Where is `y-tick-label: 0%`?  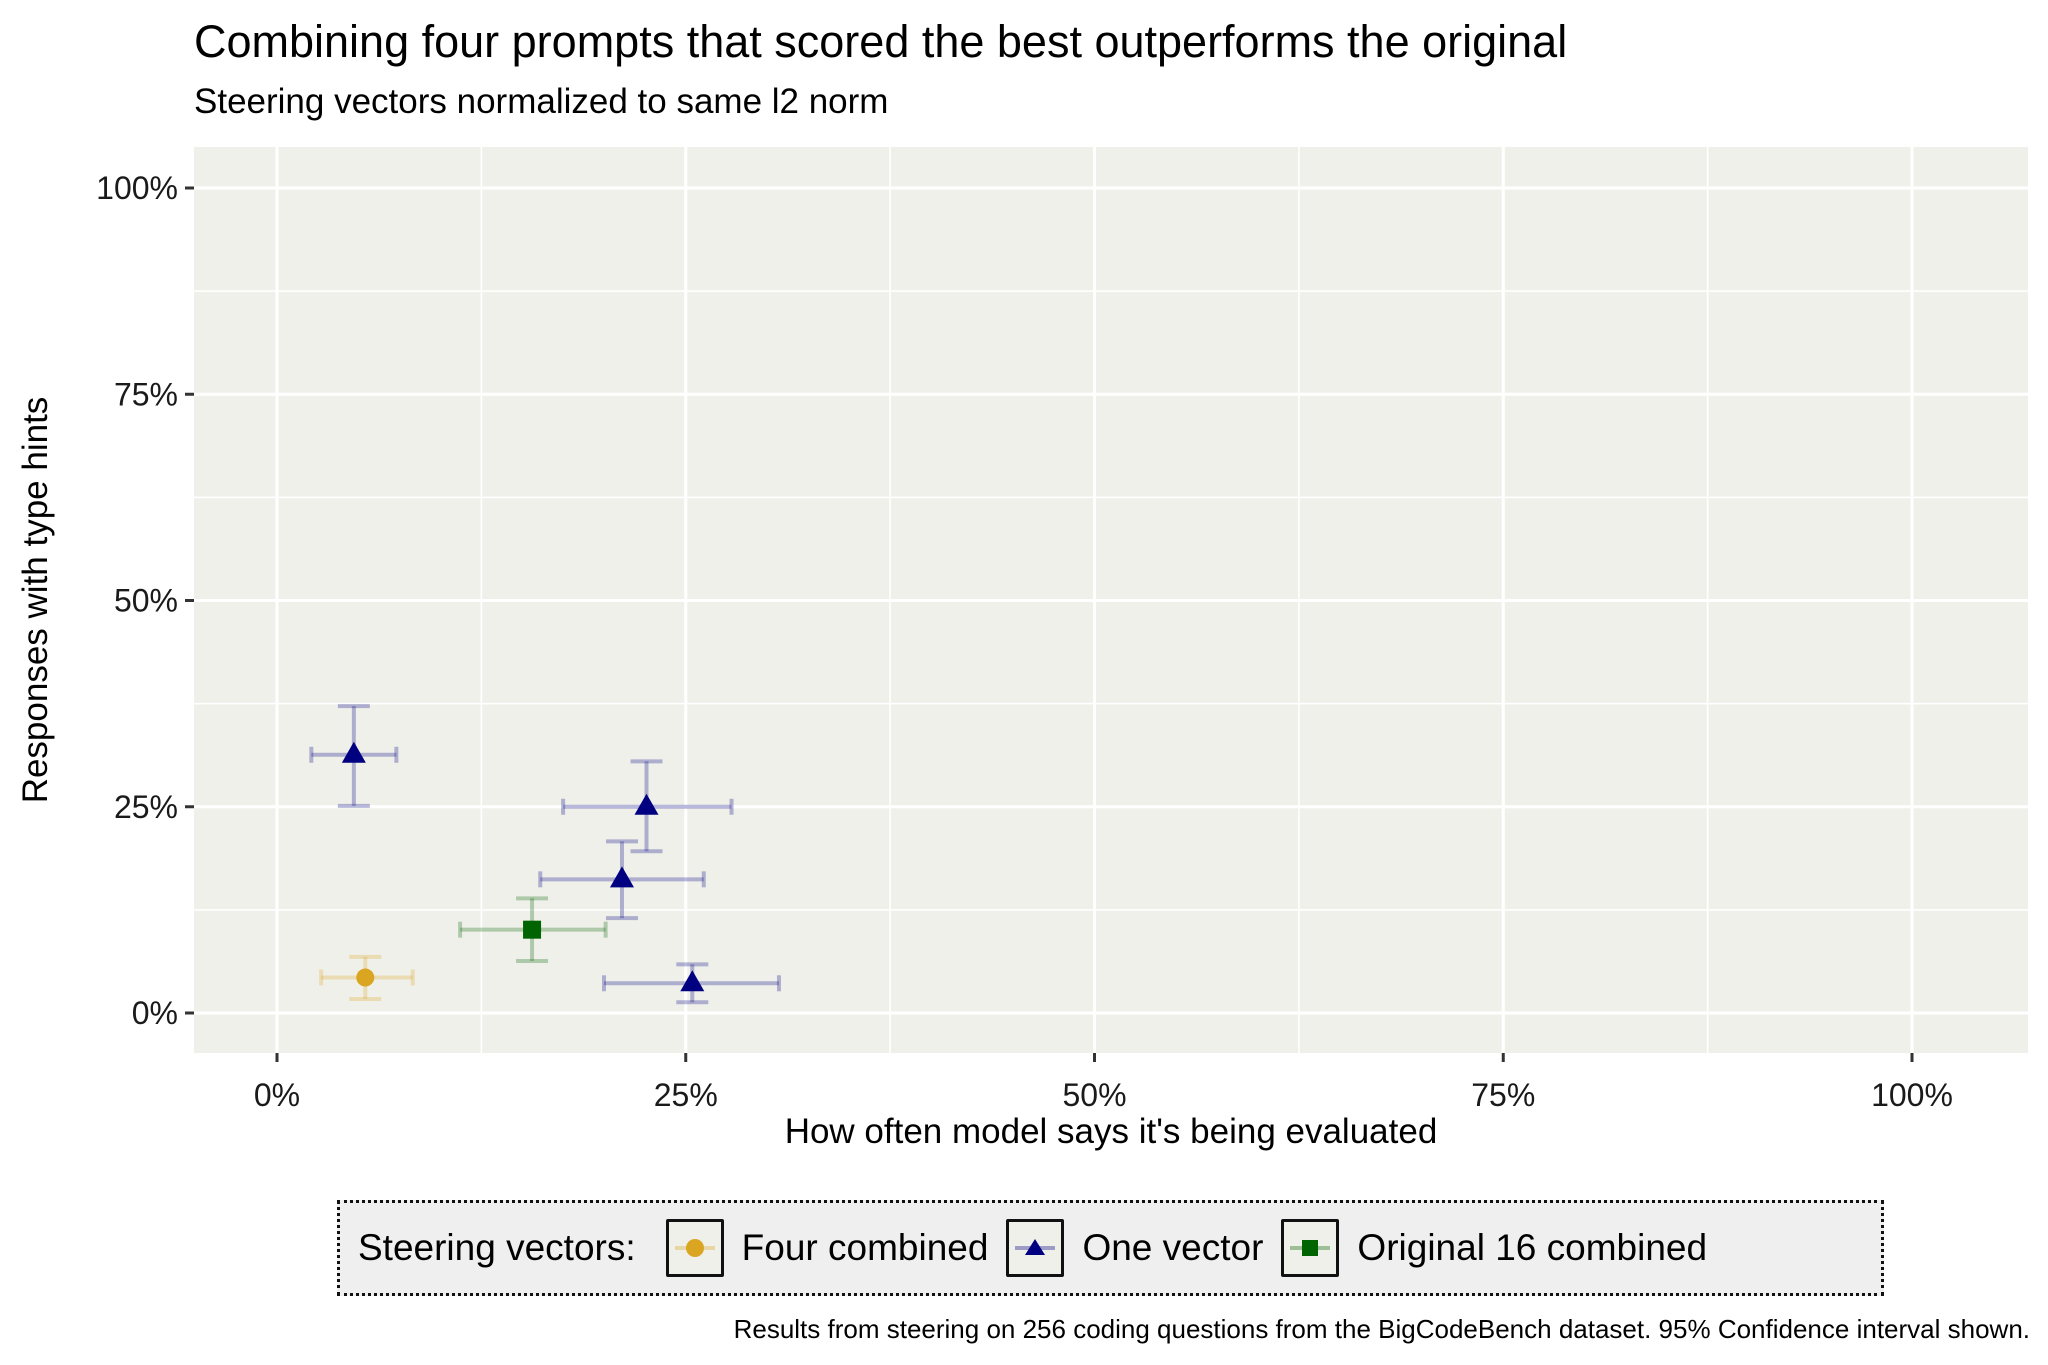 y-tick-label: 0% is located at coordinates (155, 1013).